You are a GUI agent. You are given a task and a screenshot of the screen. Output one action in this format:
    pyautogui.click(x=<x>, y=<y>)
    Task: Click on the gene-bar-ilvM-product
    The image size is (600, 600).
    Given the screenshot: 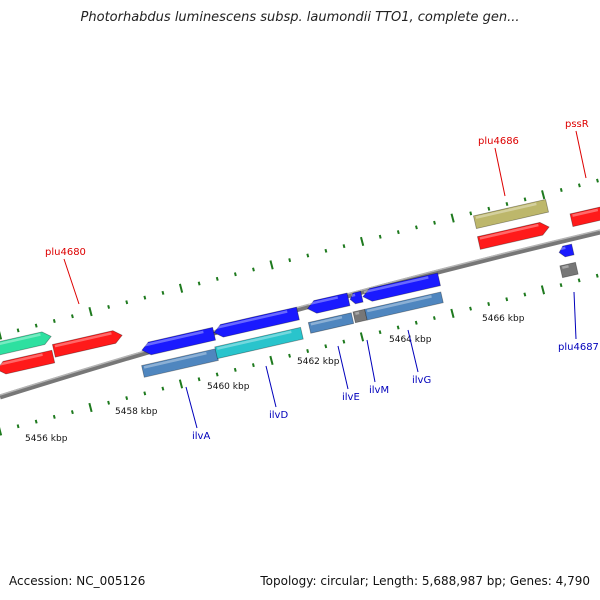 What is the action you would take?
    pyautogui.click(x=360, y=316)
    